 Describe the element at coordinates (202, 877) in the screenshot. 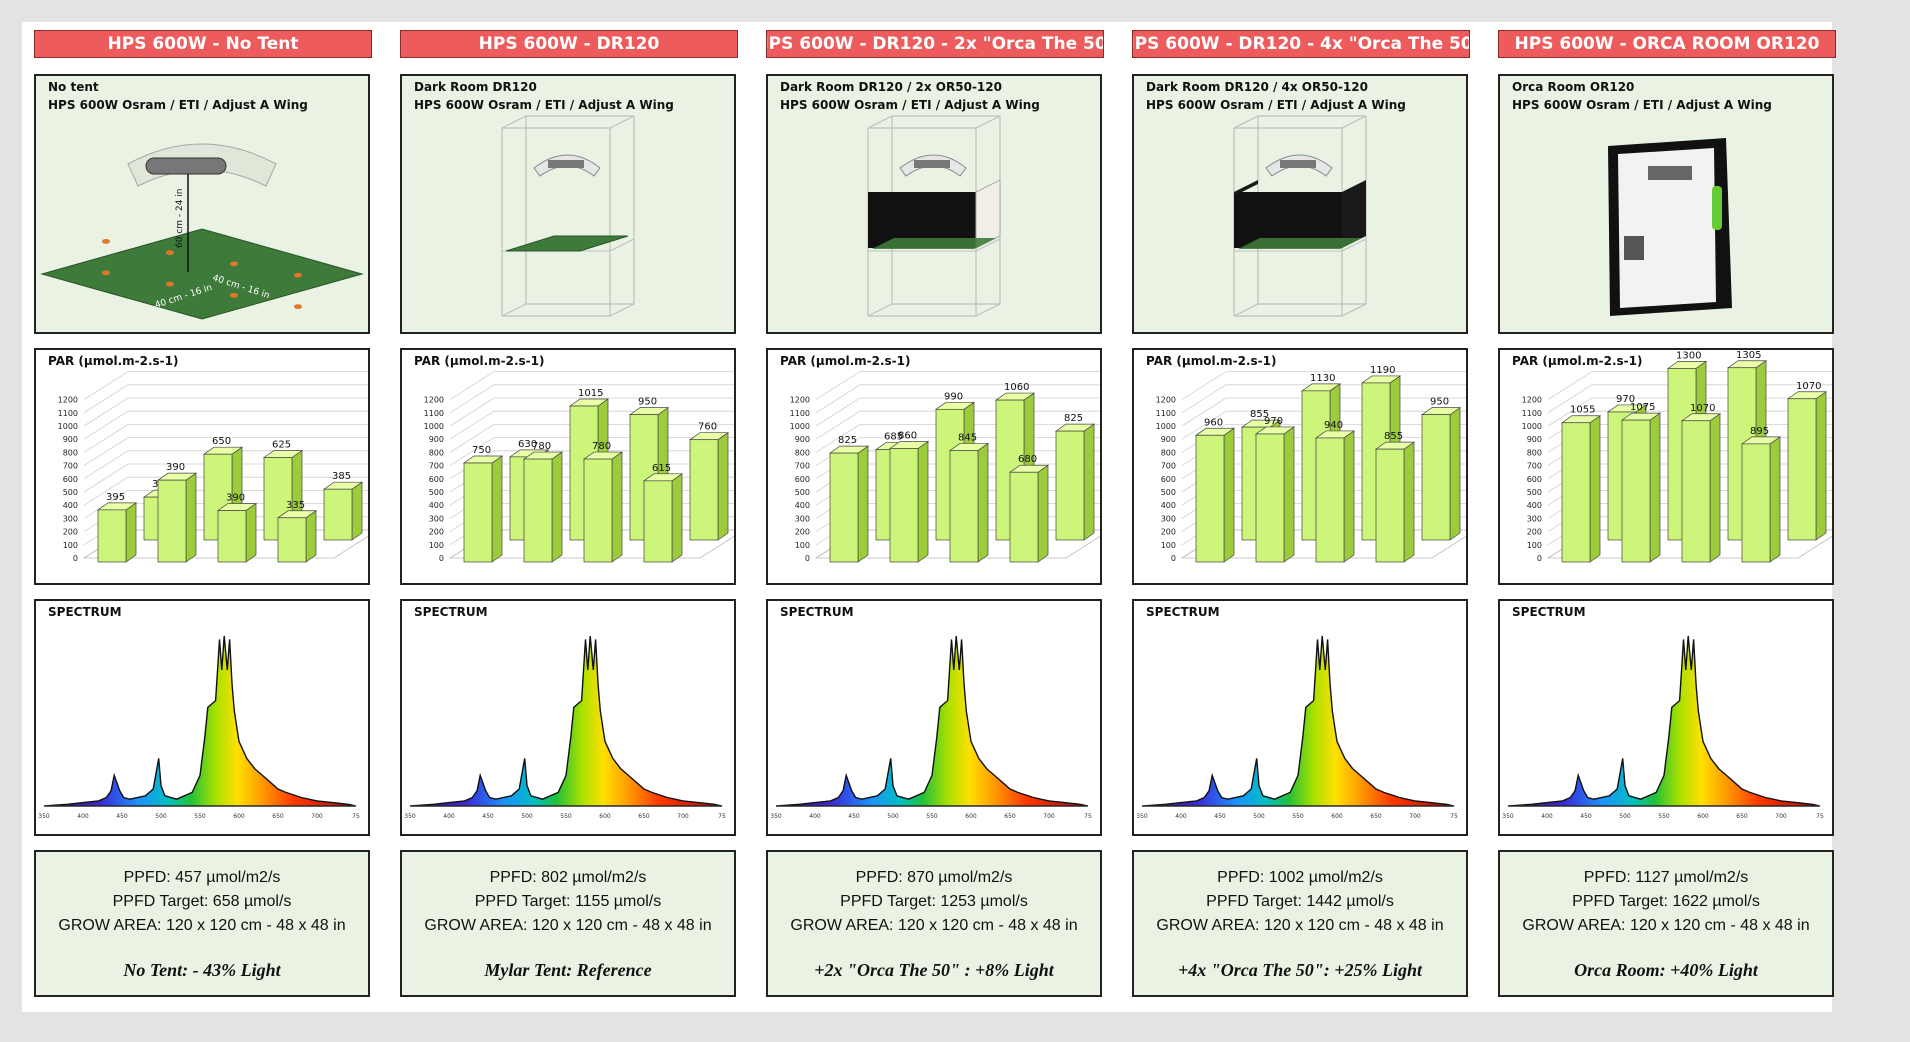

I see `ppfd-value: PPFD: 457 µmol/m2/s` at that location.